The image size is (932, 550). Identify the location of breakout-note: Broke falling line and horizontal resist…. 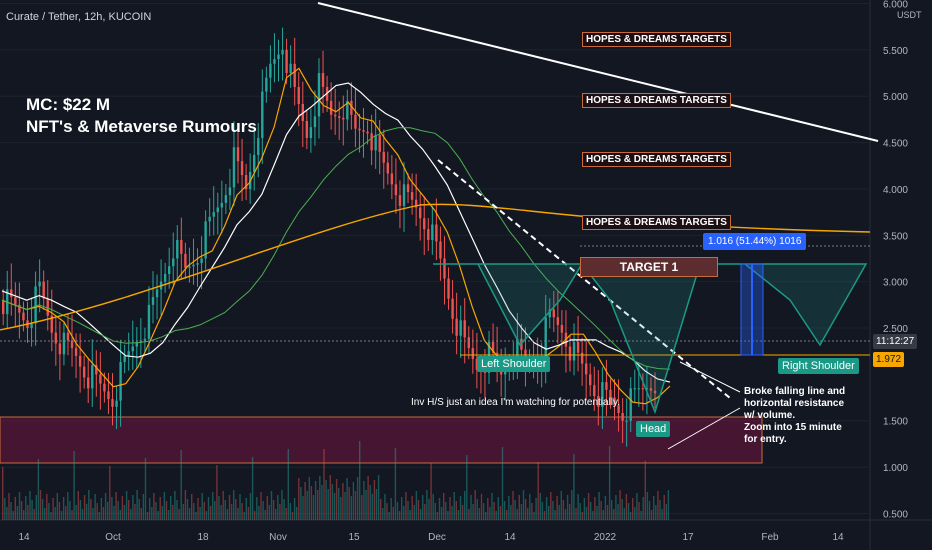
(795, 415).